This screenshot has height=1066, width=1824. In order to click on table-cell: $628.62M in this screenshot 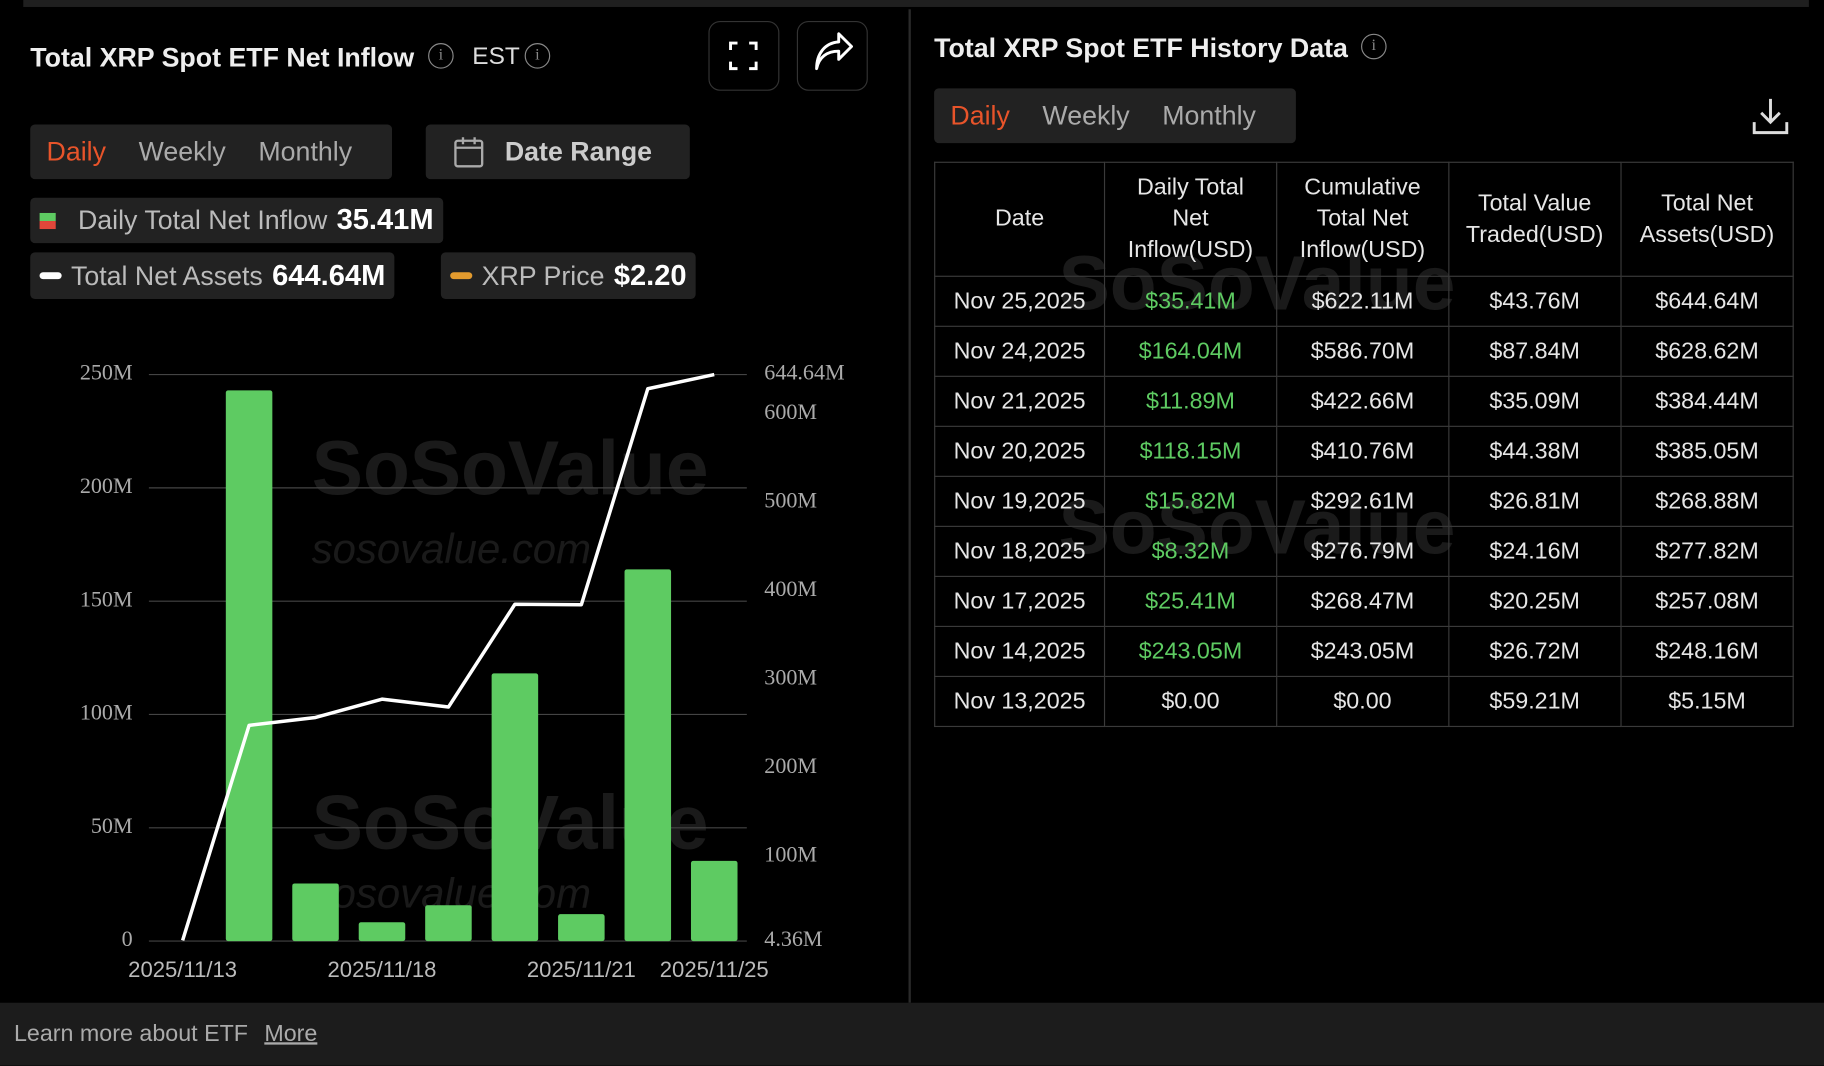, I will do `click(1707, 351)`.